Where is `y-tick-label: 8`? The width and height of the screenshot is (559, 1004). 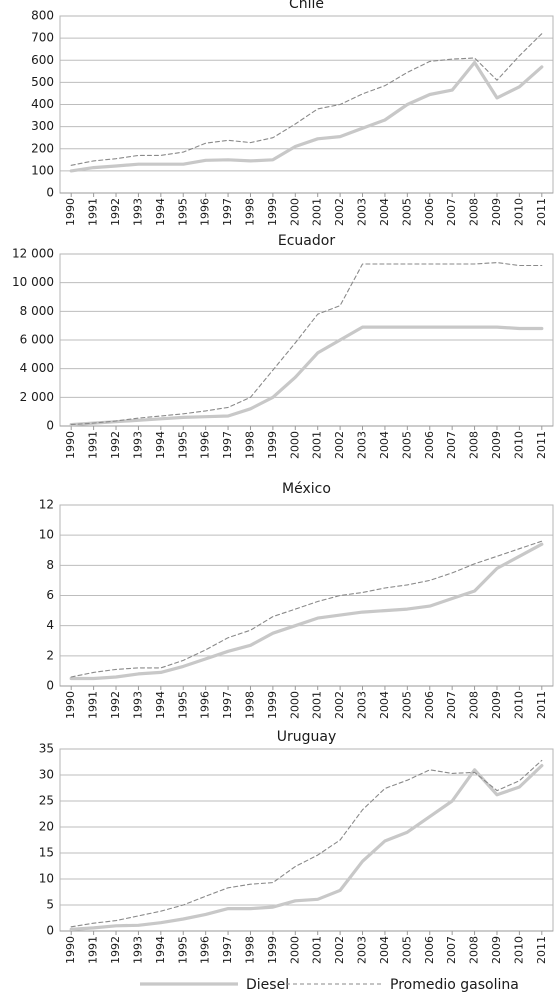
y-tick-label: 8 is located at coordinates (50, 565).